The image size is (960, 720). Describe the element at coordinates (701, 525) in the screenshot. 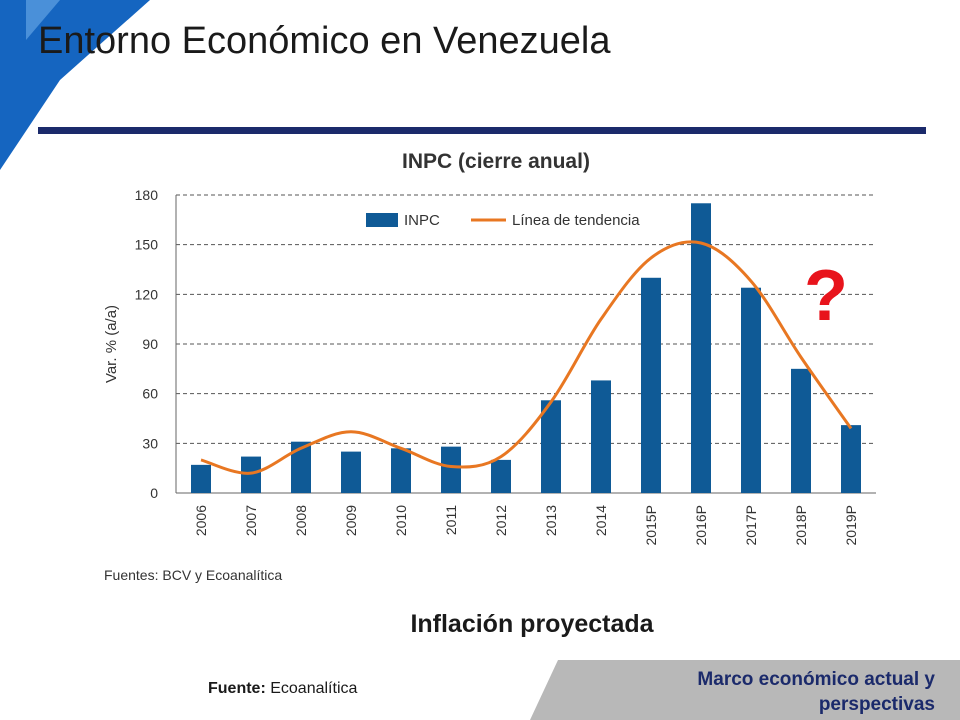

I see `x-tick-label: 2016P` at that location.